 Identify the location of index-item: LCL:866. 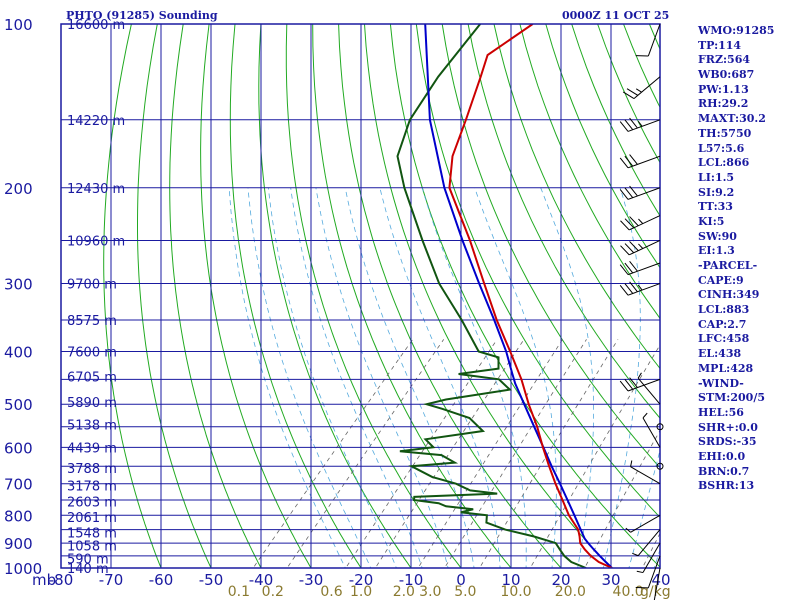
(724, 163).